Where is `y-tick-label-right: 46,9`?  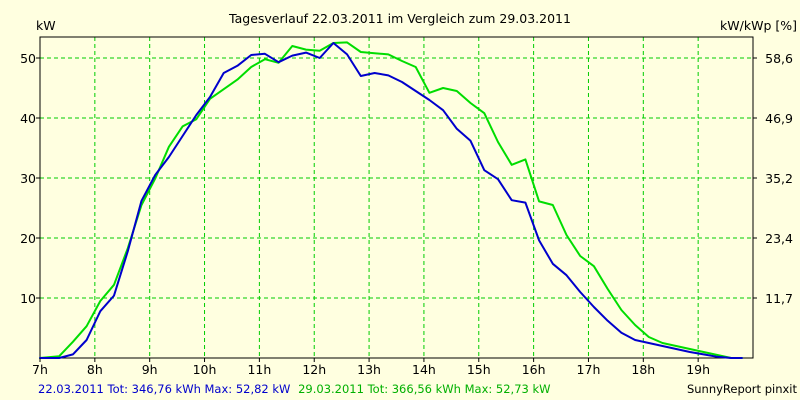
y-tick-label-right: 46,9 is located at coordinates (779, 118).